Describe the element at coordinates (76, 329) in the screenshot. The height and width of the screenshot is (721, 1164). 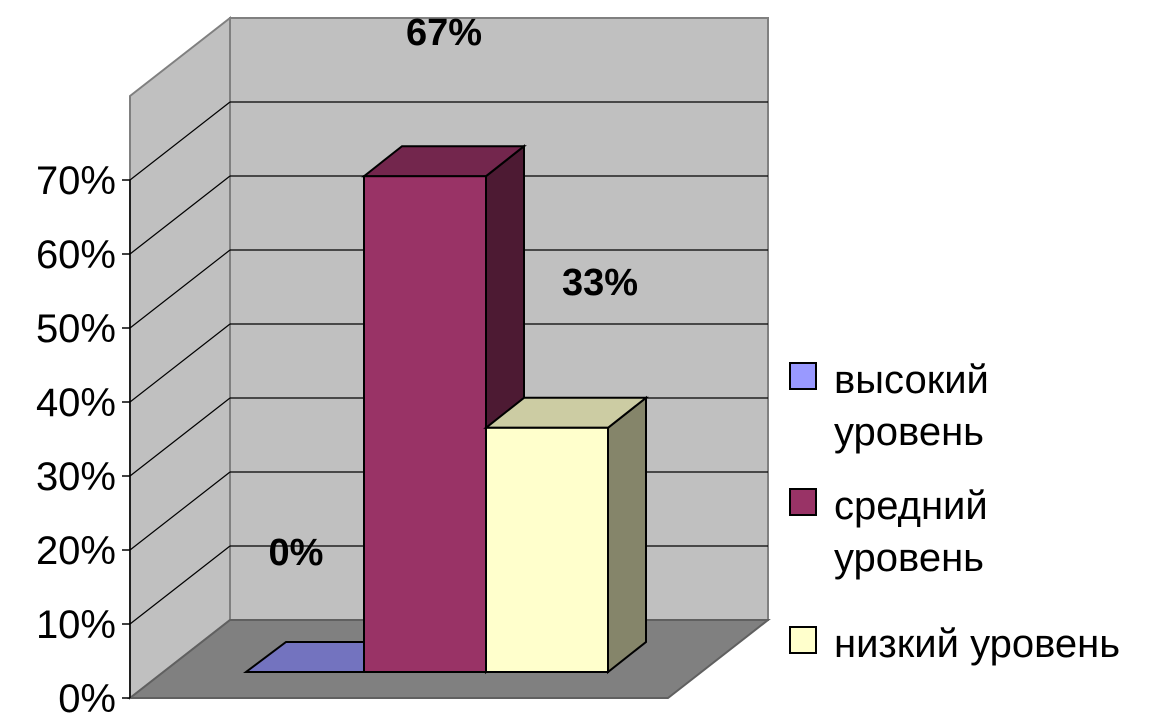
I see `y-tick-label: 50%` at that location.